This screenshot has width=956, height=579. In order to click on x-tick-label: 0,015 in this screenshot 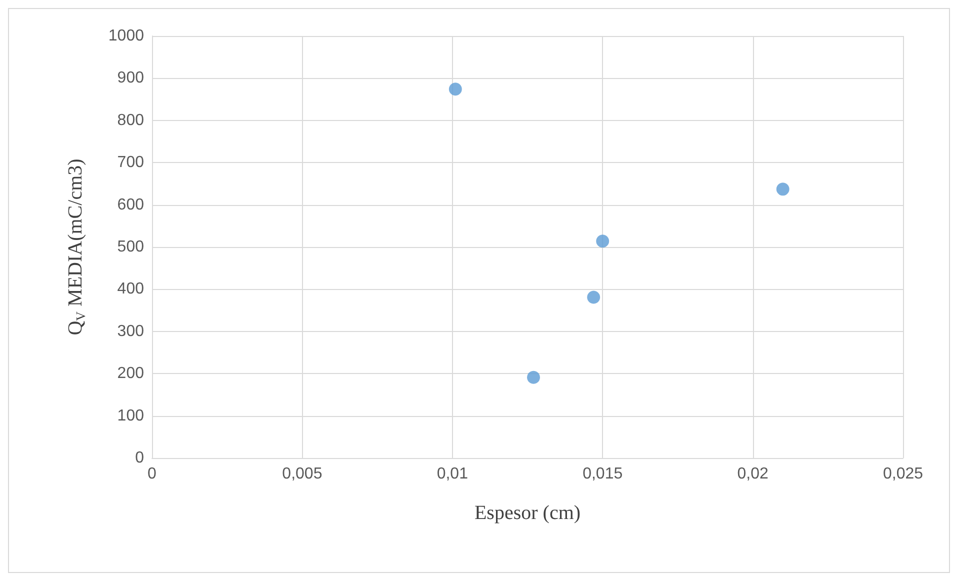, I will do `click(602, 474)`.